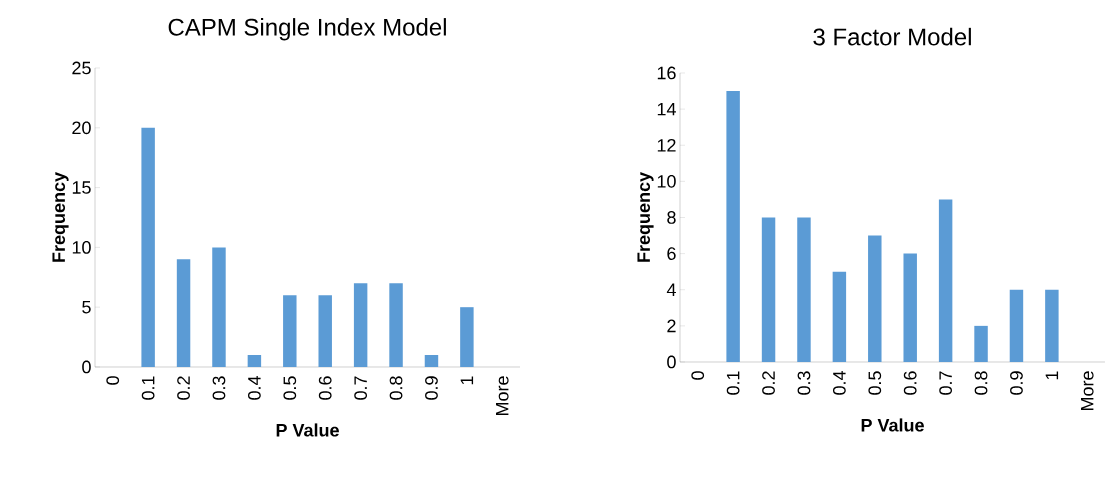  Describe the element at coordinates (671, 326) in the screenshot. I see `y-tick-label: 2` at that location.